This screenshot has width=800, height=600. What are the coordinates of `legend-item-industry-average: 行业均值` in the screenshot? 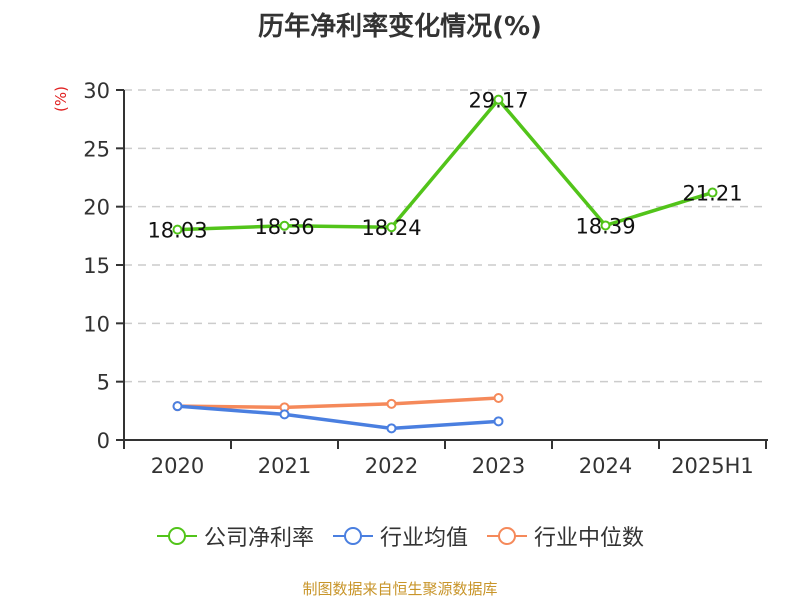 It's located at (400, 536).